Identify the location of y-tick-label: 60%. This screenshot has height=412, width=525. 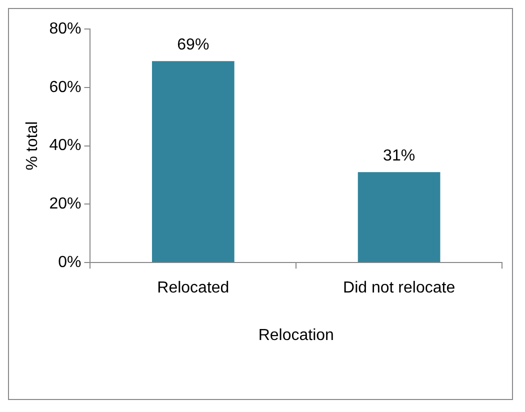
(65, 87).